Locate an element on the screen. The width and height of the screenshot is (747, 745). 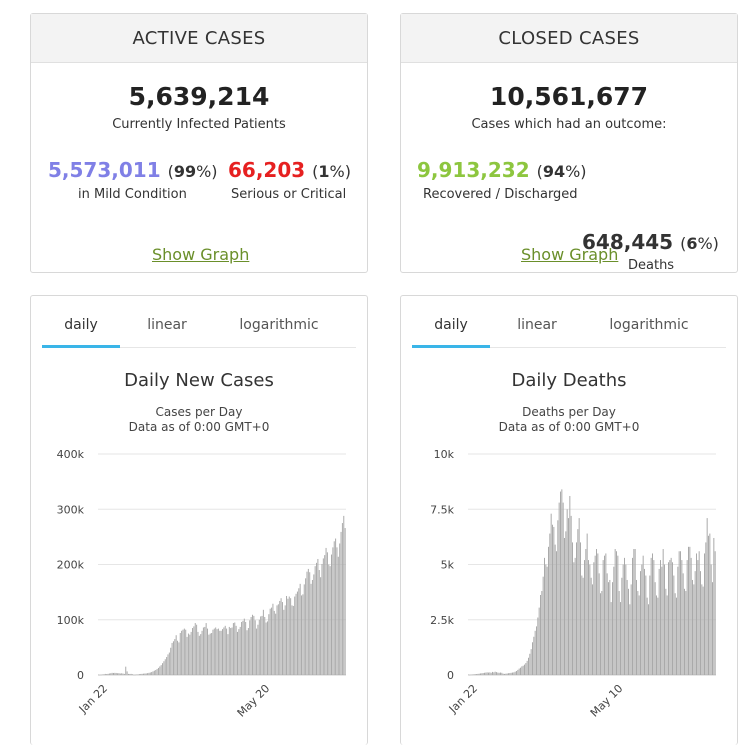
y-tick-label: 400k is located at coordinates (71, 454).